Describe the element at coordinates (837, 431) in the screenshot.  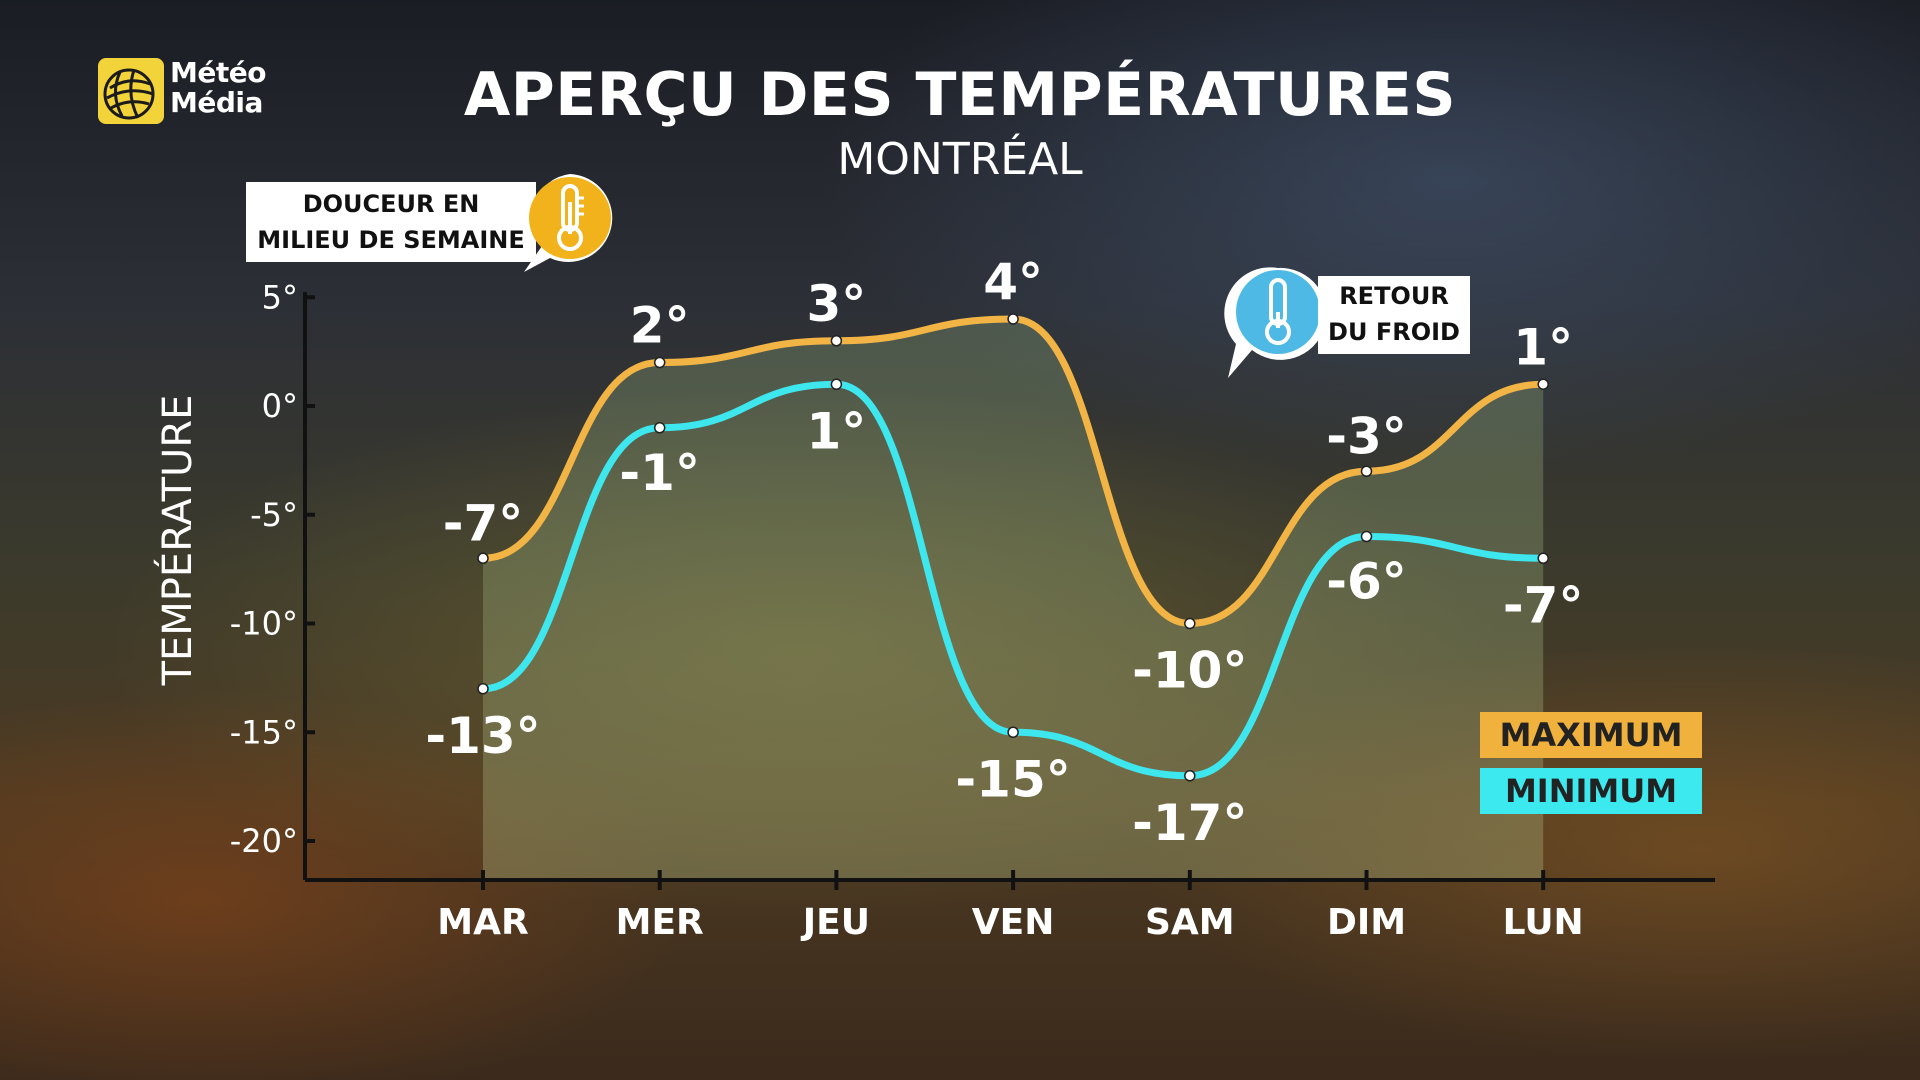
I see `data-label-minimum: 1°` at that location.